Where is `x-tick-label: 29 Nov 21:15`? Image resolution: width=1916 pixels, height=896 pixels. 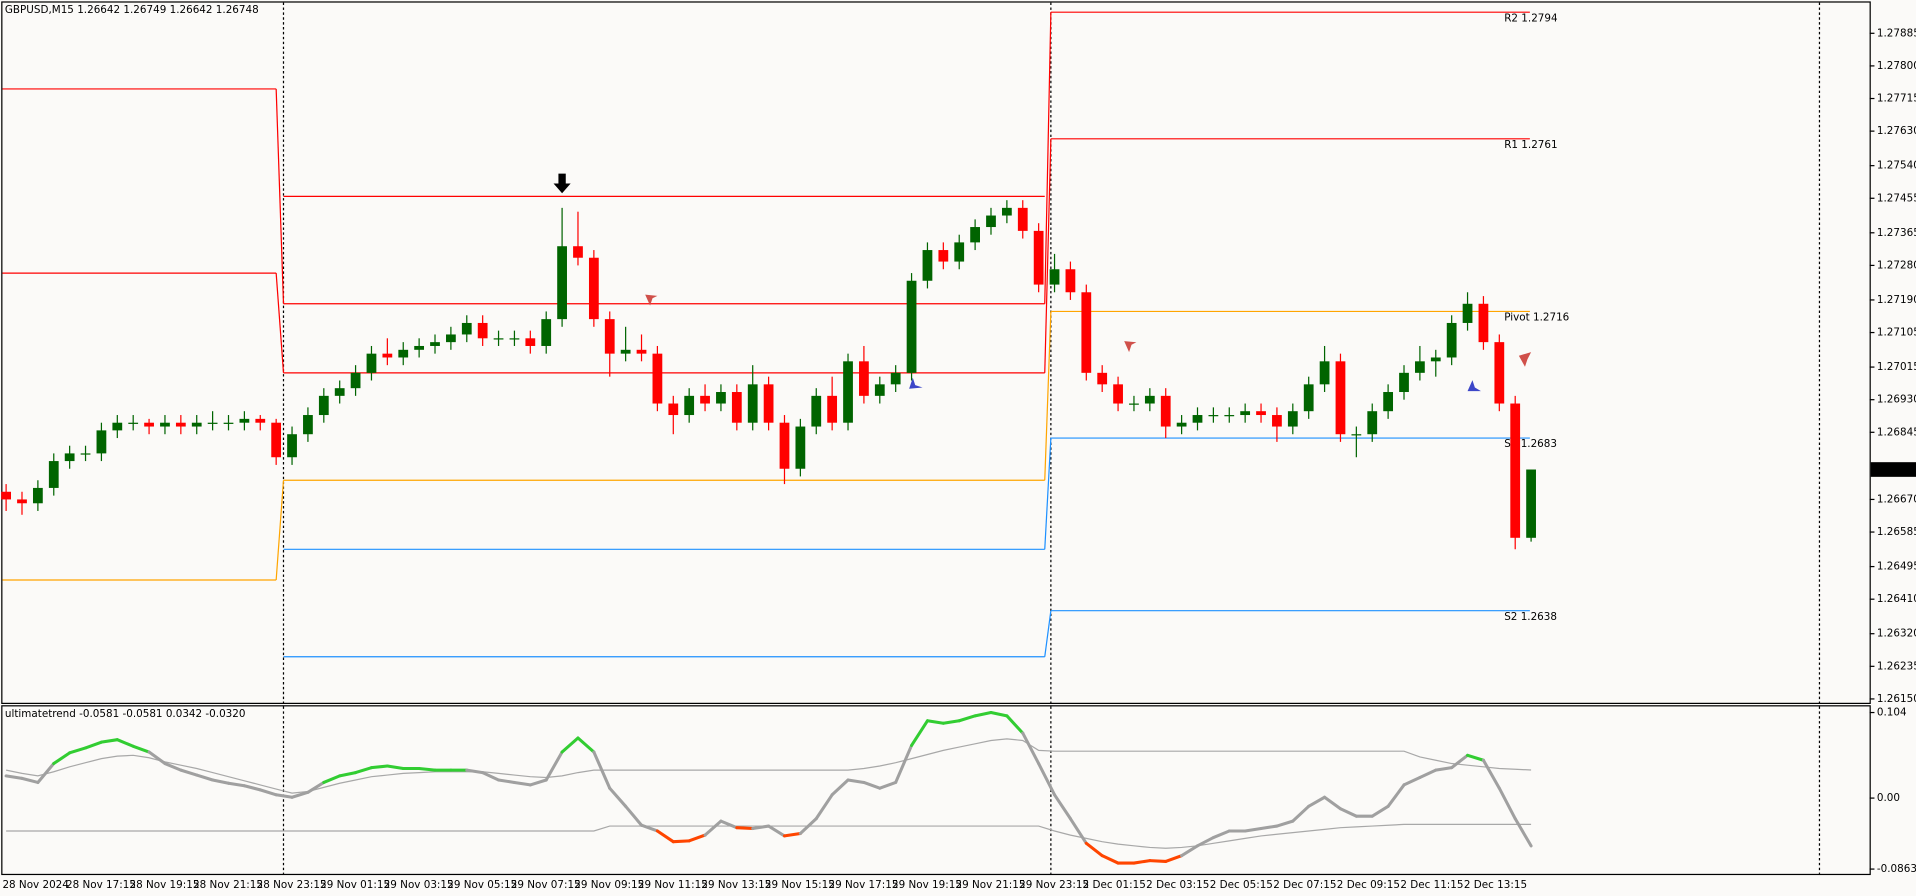 x-tick-label: 29 Nov 21:15 is located at coordinates (991, 885).